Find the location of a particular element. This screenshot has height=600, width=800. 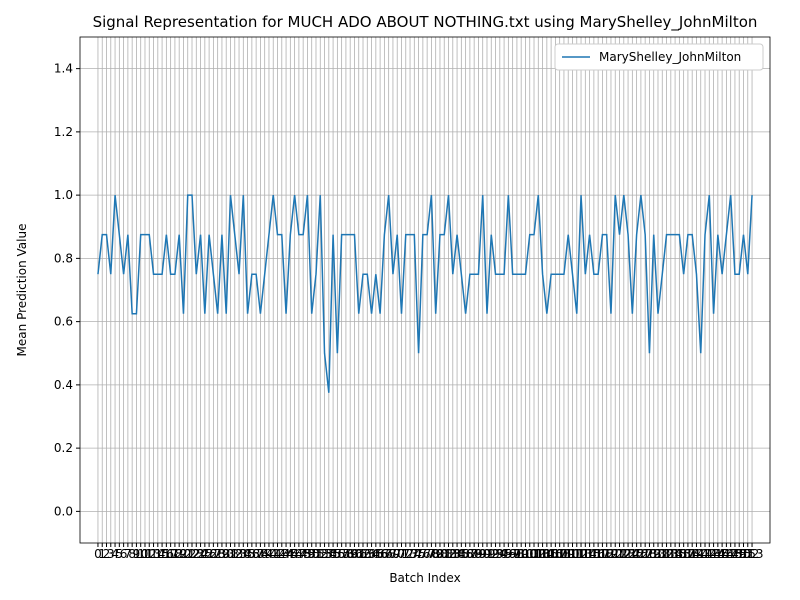

x-tick-label: 2 is located at coordinates (107, 554).